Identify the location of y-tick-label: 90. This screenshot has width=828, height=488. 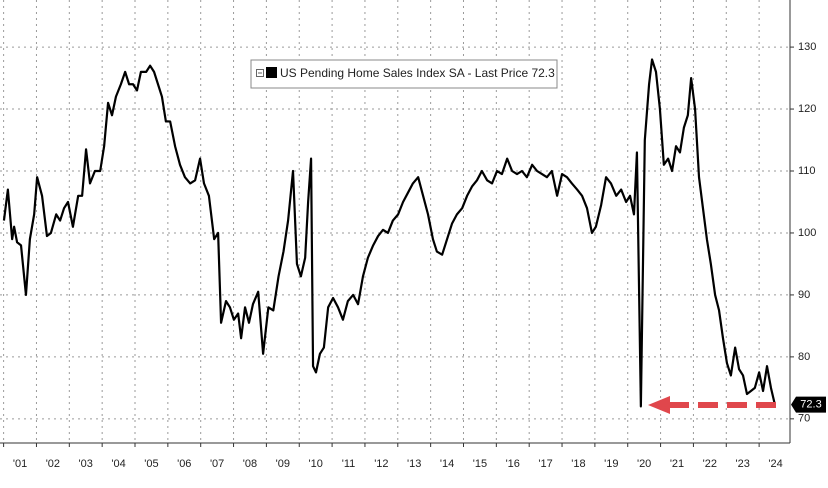
(804, 295).